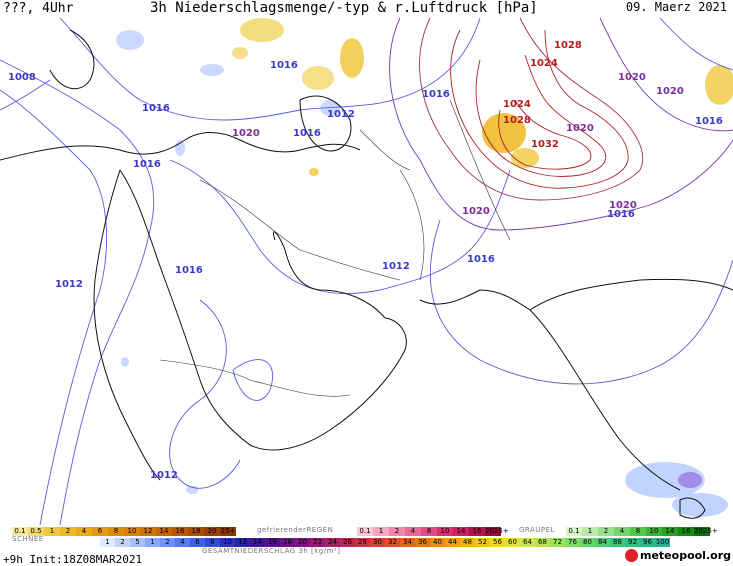 This screenshot has height=566, width=733. Describe the element at coordinates (437, 542) in the screenshot. I see `total-swatch: 40` at that location.